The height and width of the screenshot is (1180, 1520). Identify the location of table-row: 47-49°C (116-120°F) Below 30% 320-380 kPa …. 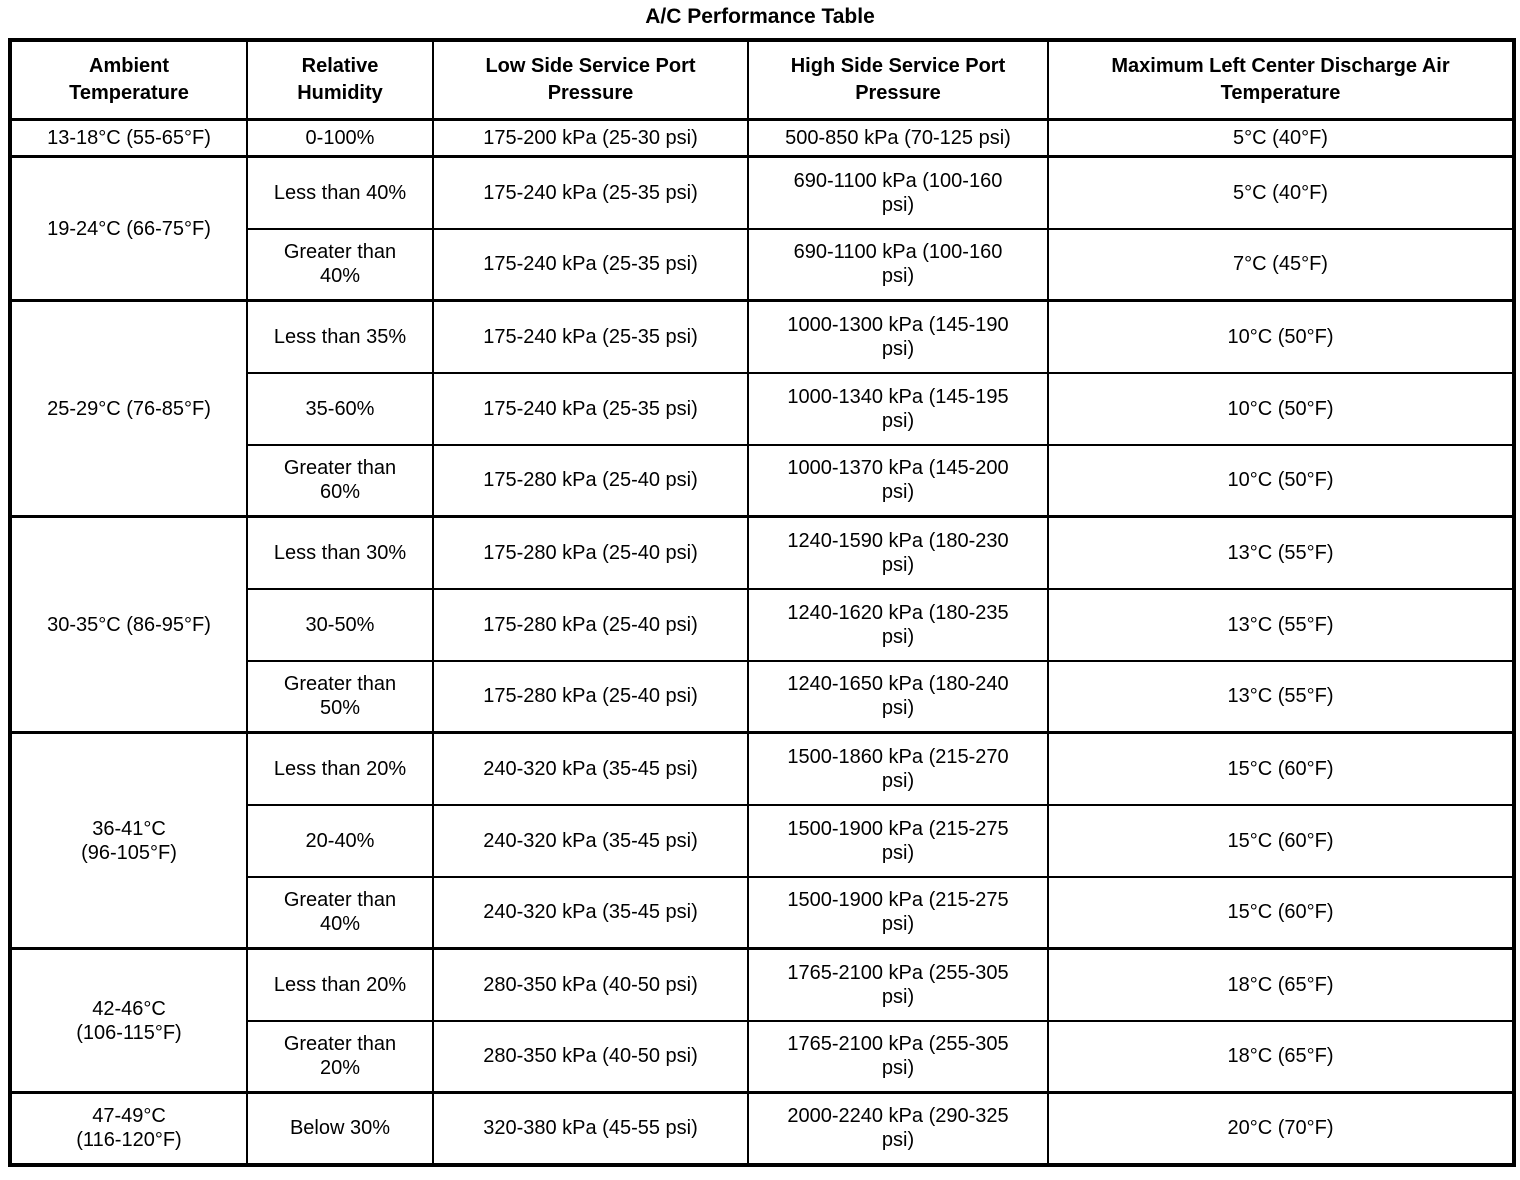
(762, 1128).